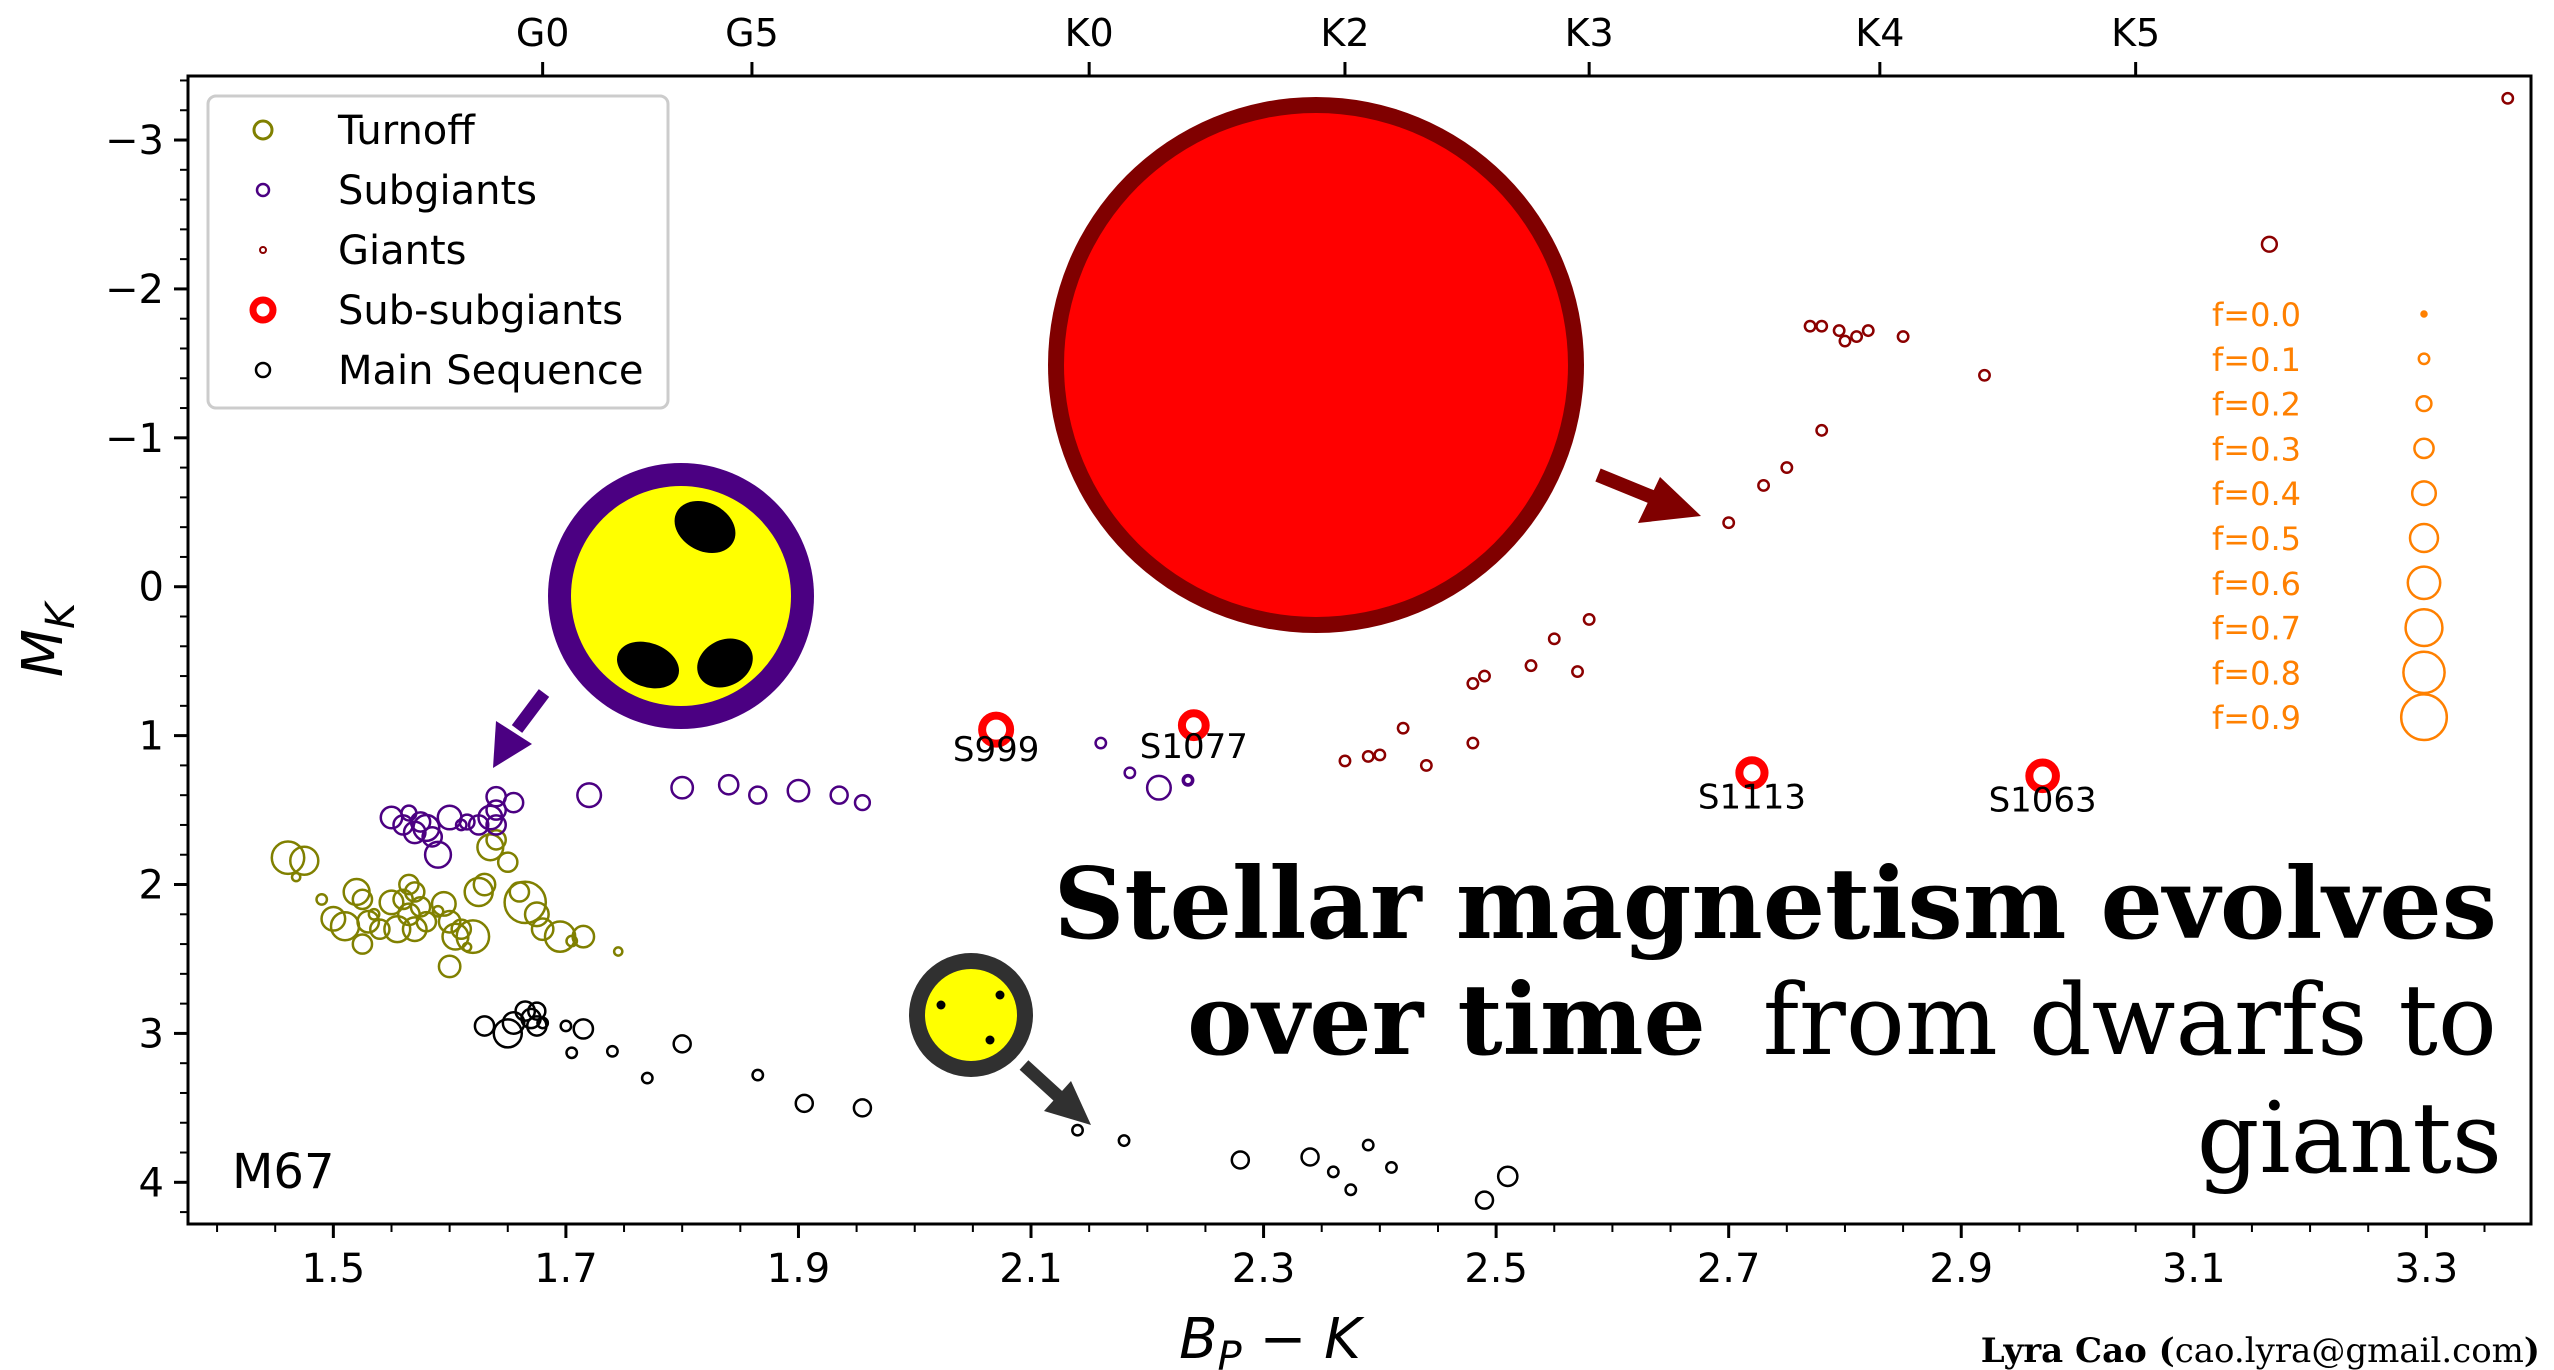  Describe the element at coordinates (151, 588) in the screenshot. I see `y-tick-label: 0` at that location.